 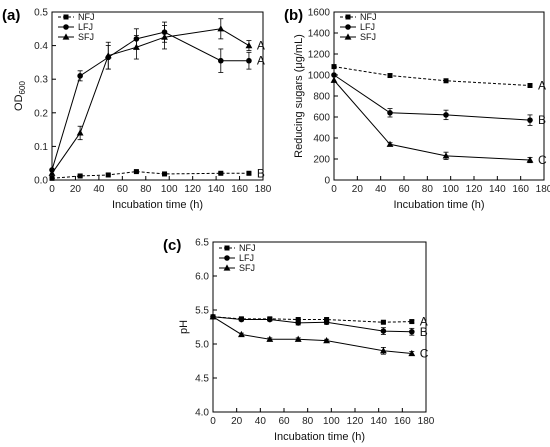 I want to click on panel-label: (b), so click(x=293, y=15).